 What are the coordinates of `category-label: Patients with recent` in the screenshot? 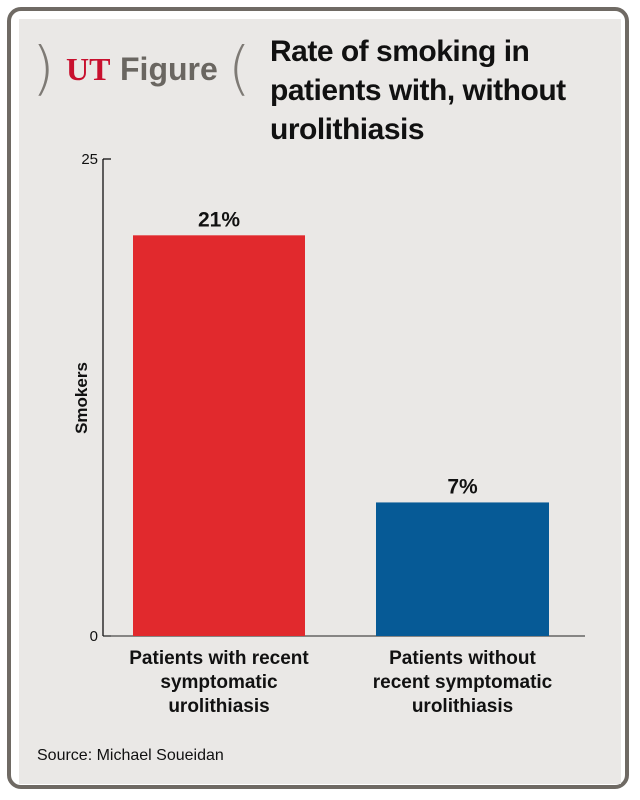 It's located at (219, 658).